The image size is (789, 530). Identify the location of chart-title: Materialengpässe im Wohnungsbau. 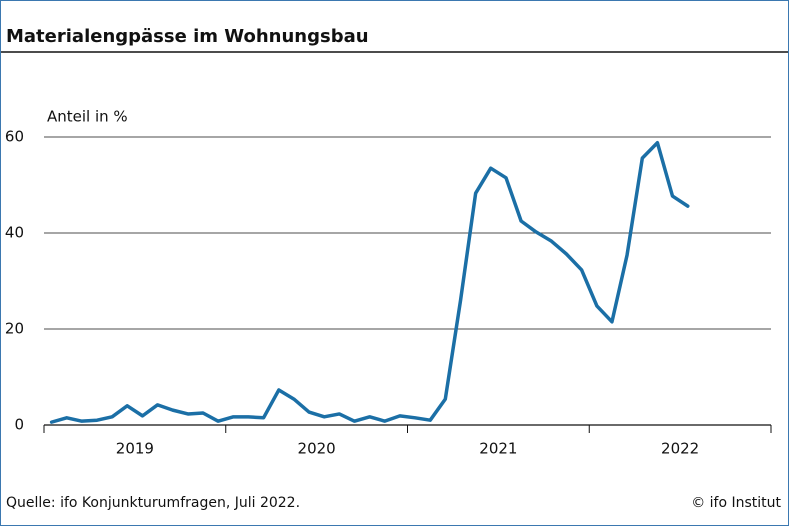
(187, 36).